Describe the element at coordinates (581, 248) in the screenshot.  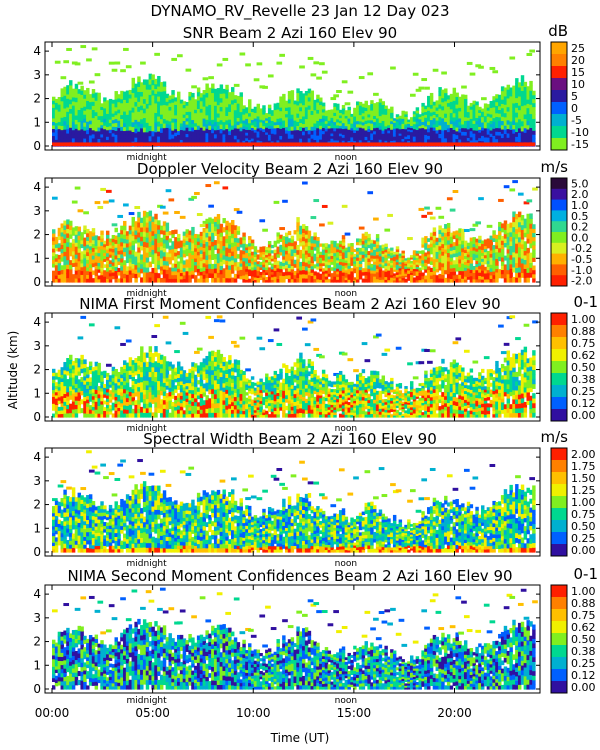
I see `colorbar-label: -0.2` at that location.